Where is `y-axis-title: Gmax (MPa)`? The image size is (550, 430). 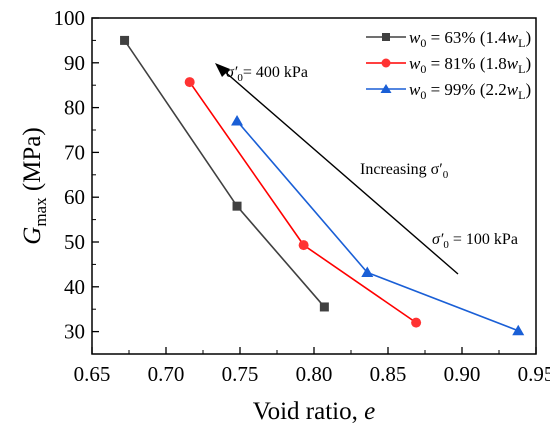
y-axis-title: Gmax (MPa) is located at coordinates (34, 185).